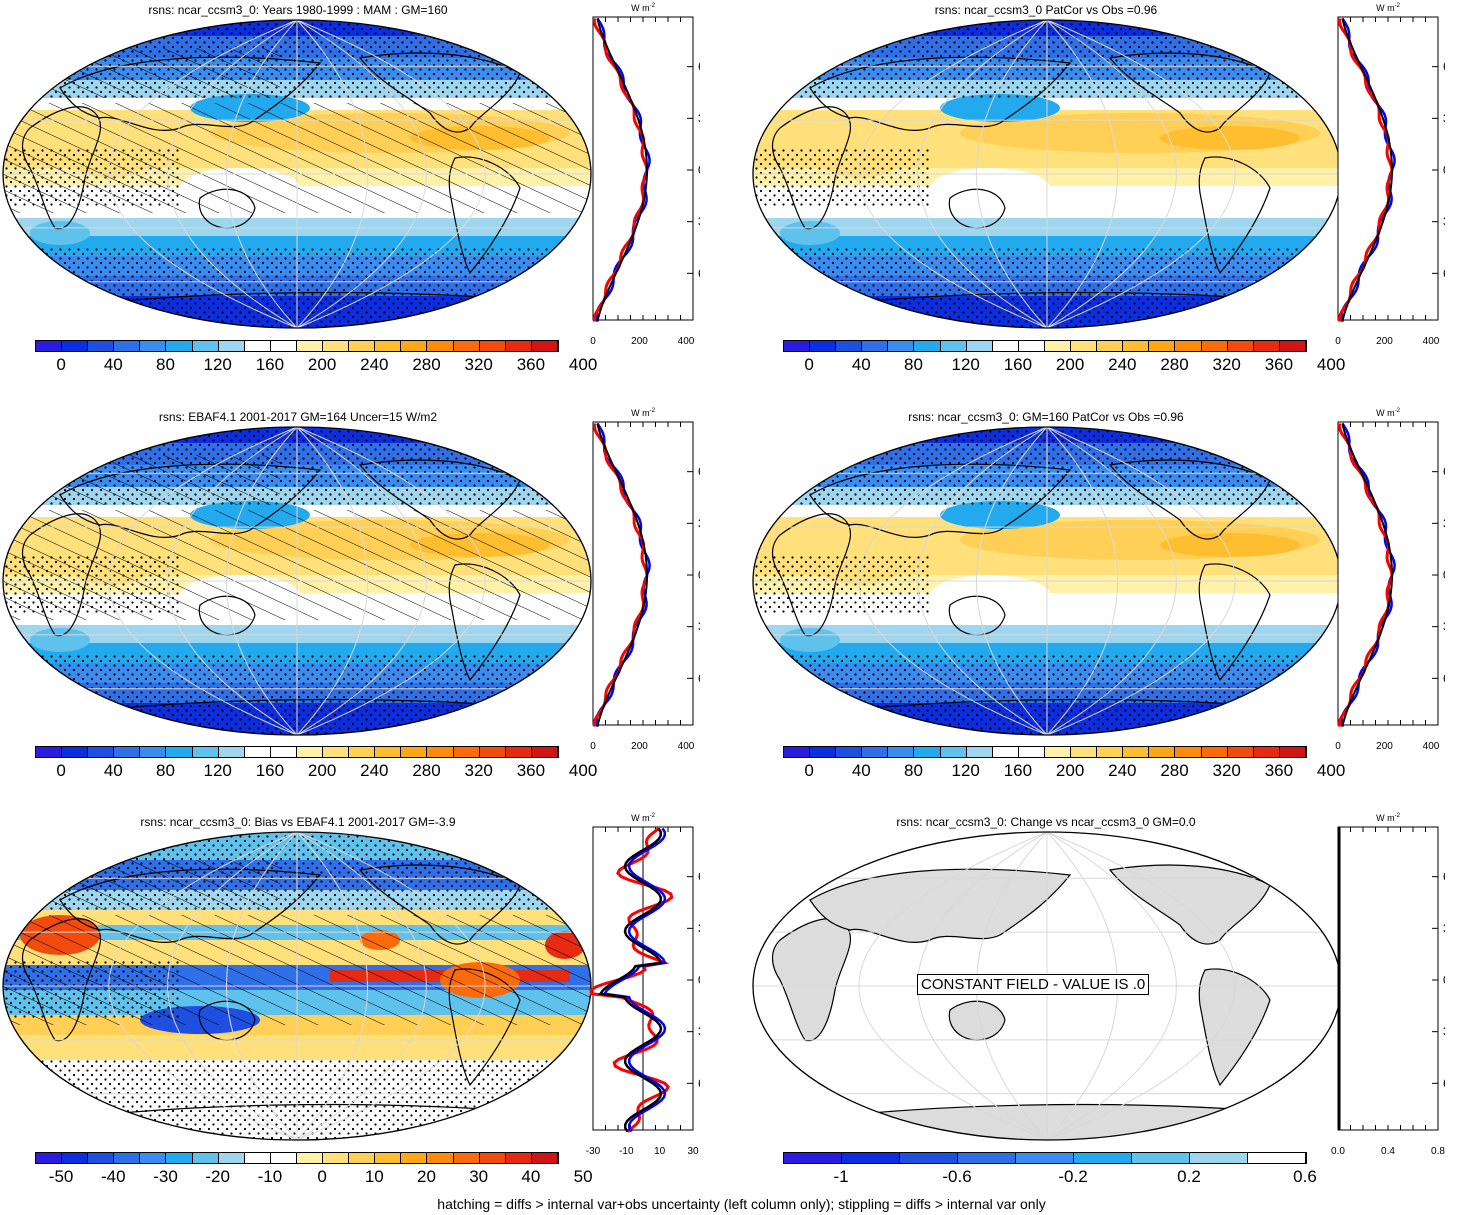 Image resolution: width=1483 pixels, height=1215 pixels. I want to click on zonal-profile-5: W m-2 60N 30N 0 30S 60S -30 -10 10 30, so click(643, 985).